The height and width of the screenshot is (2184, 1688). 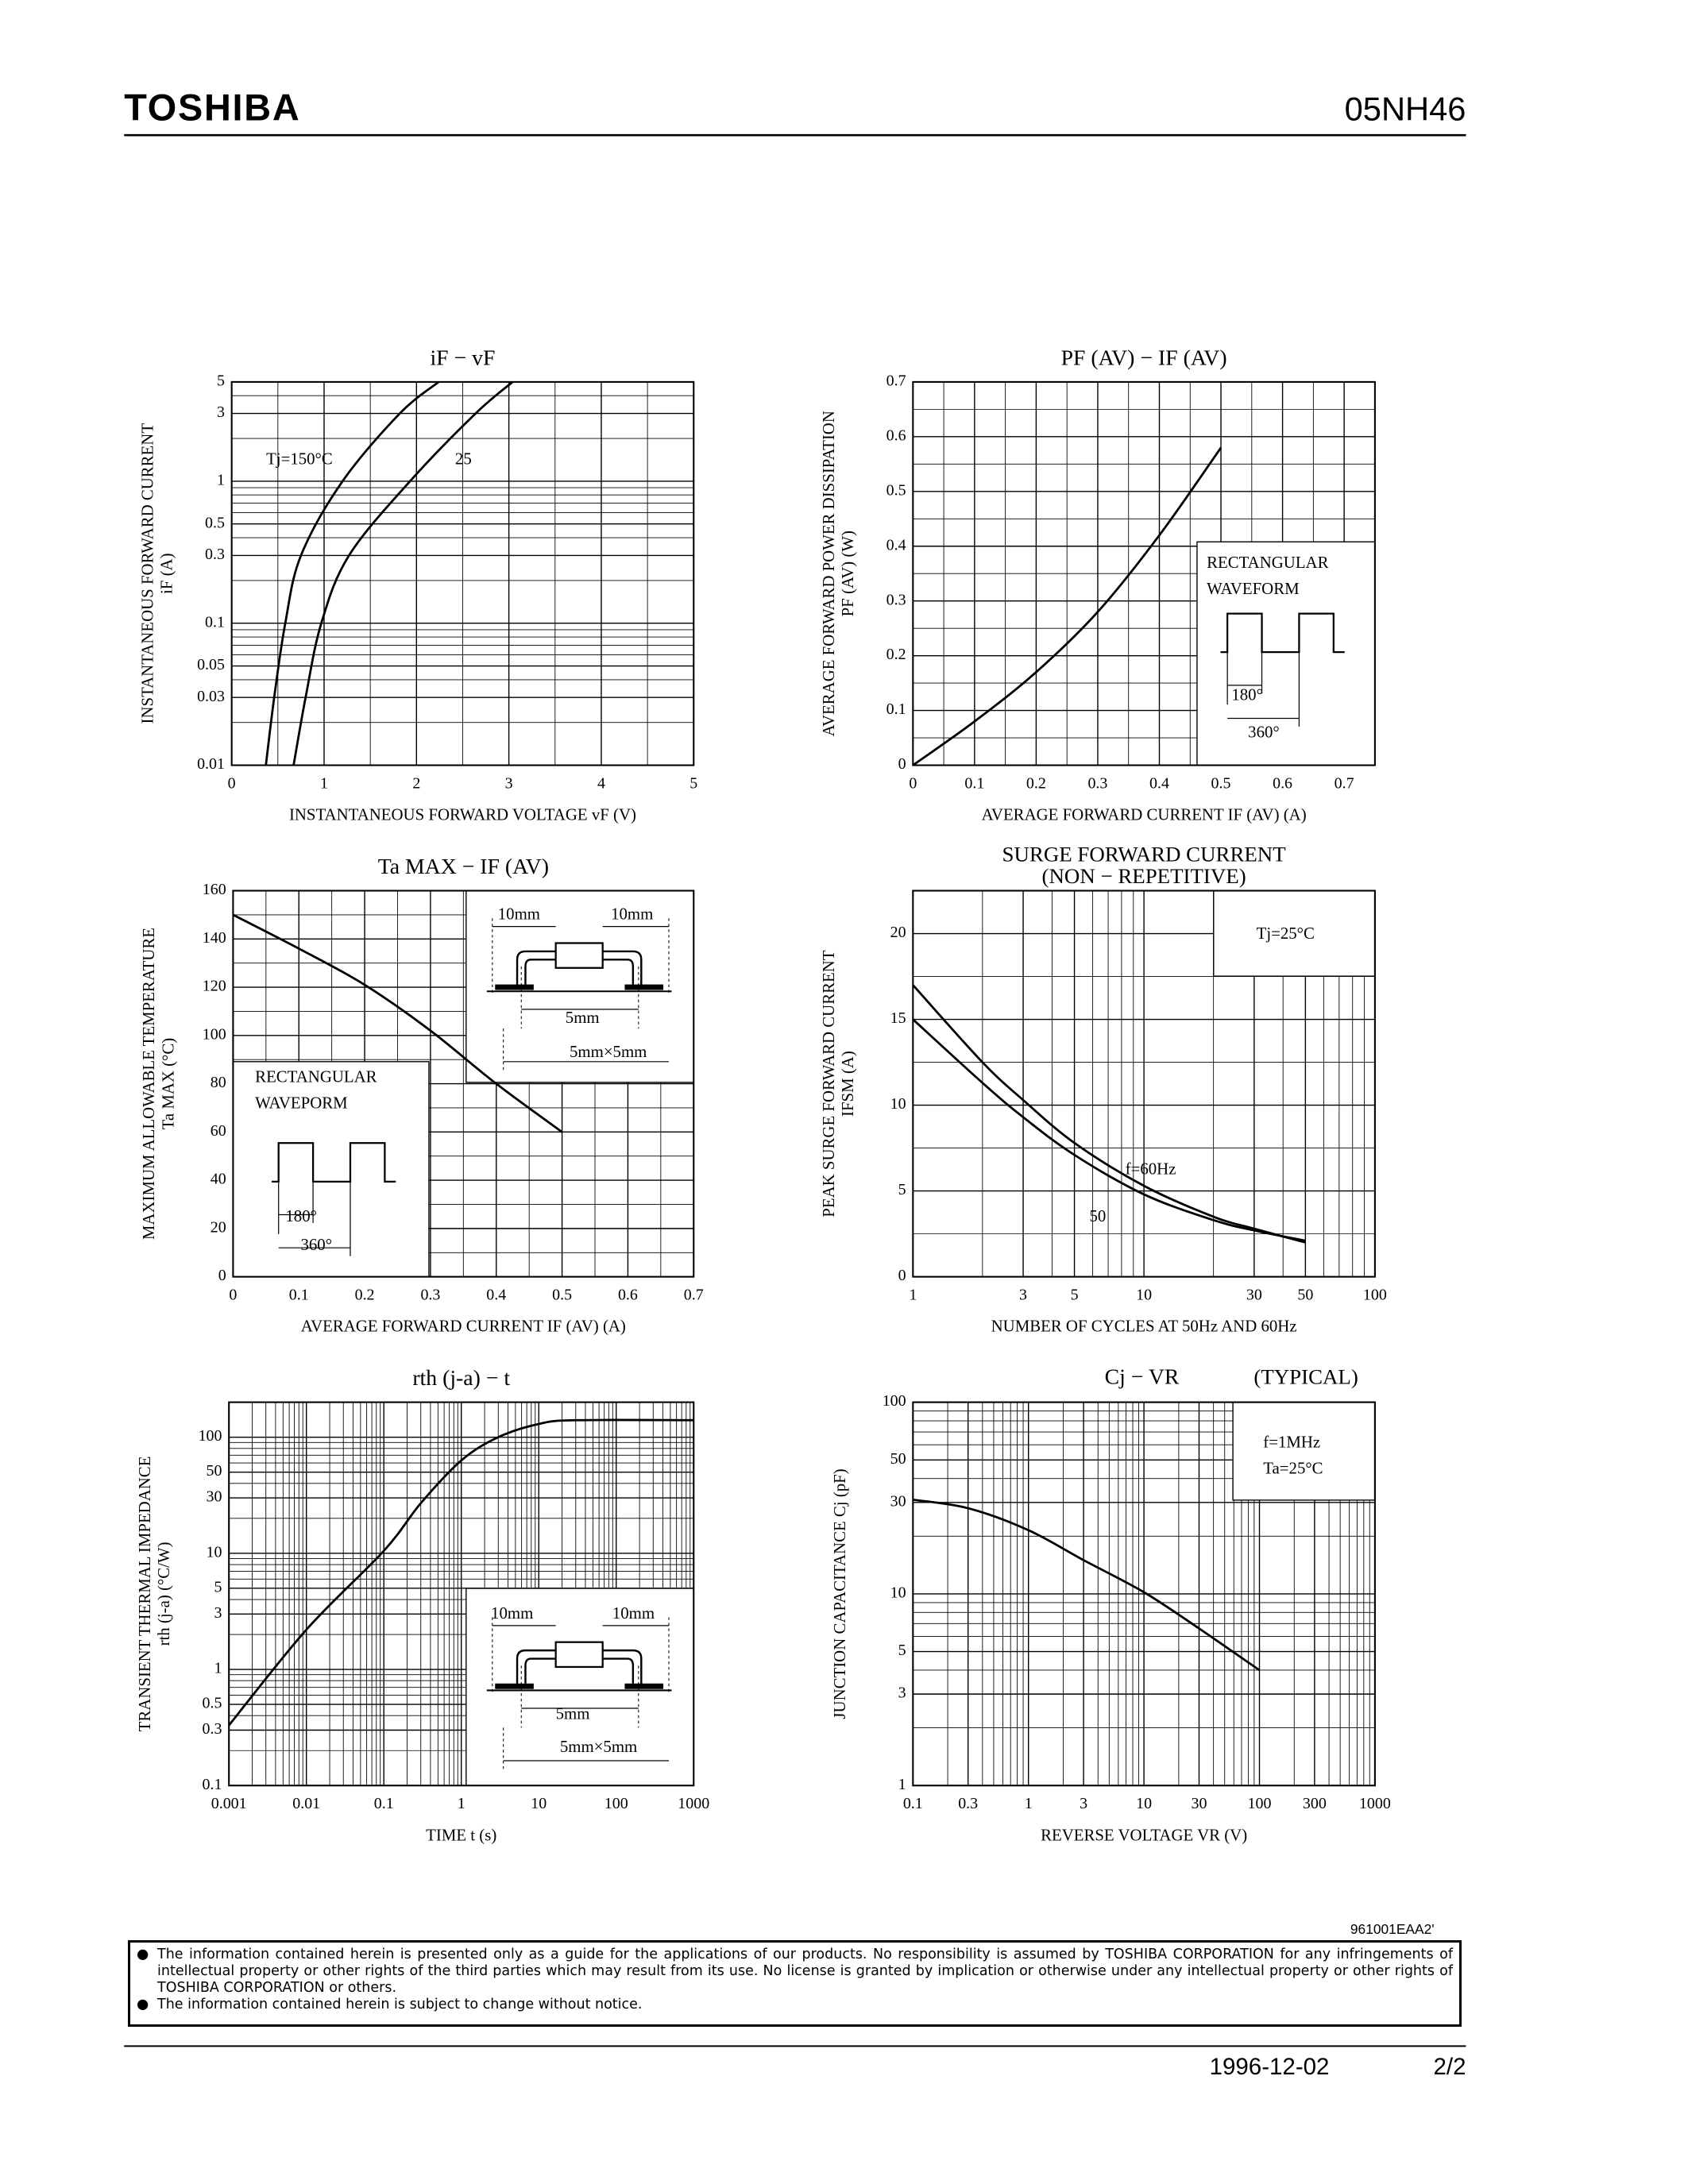 I want to click on y-tick-label: 0.6, so click(x=896, y=435).